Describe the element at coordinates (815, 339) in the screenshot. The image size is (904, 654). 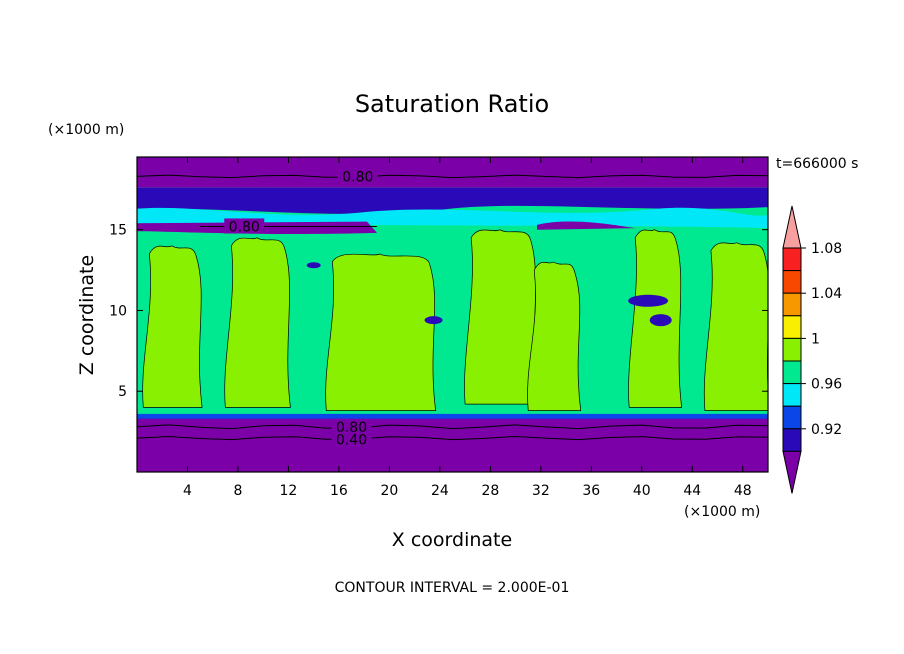
I see `colorbar-tick-label: 1` at that location.